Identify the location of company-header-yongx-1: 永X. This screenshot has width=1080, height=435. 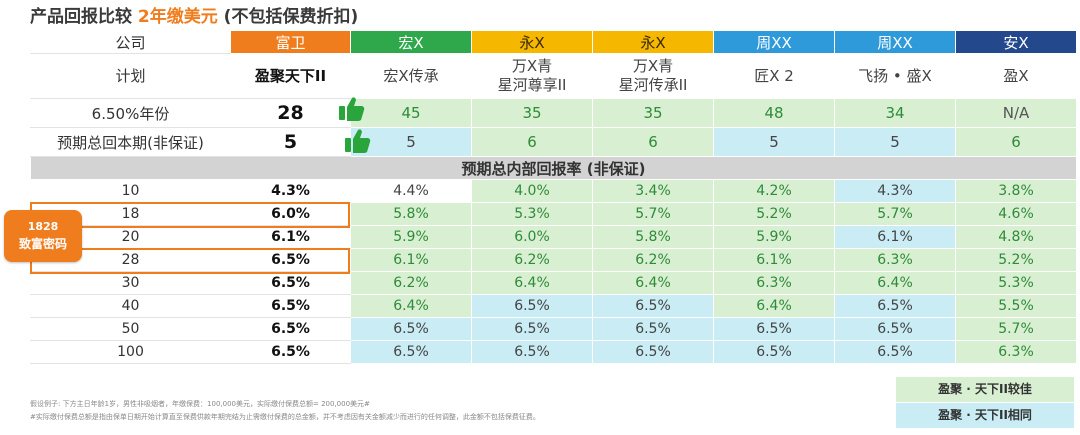
(532, 42).